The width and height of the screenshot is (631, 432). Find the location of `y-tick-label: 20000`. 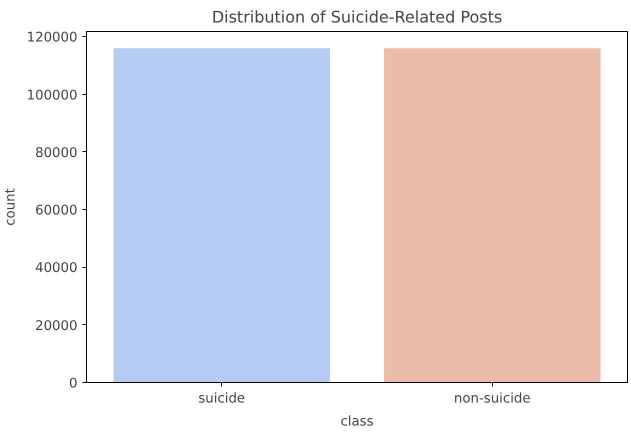

y-tick-label: 20000 is located at coordinates (56, 326).